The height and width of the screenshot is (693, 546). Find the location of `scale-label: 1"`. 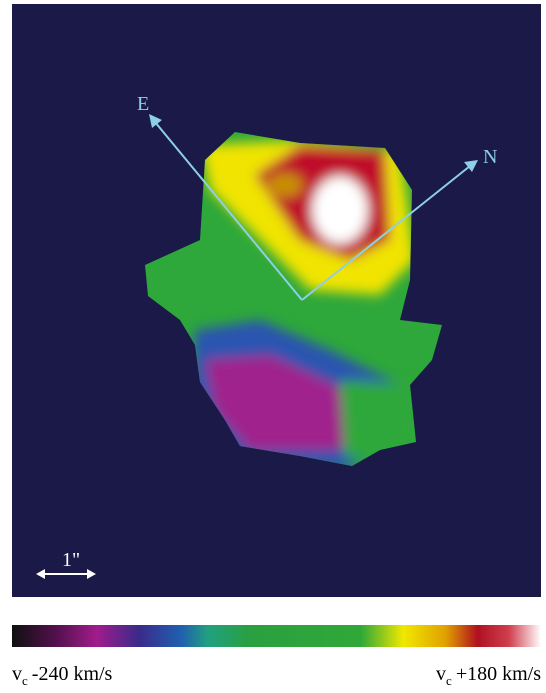

scale-label: 1" is located at coordinates (71, 560).